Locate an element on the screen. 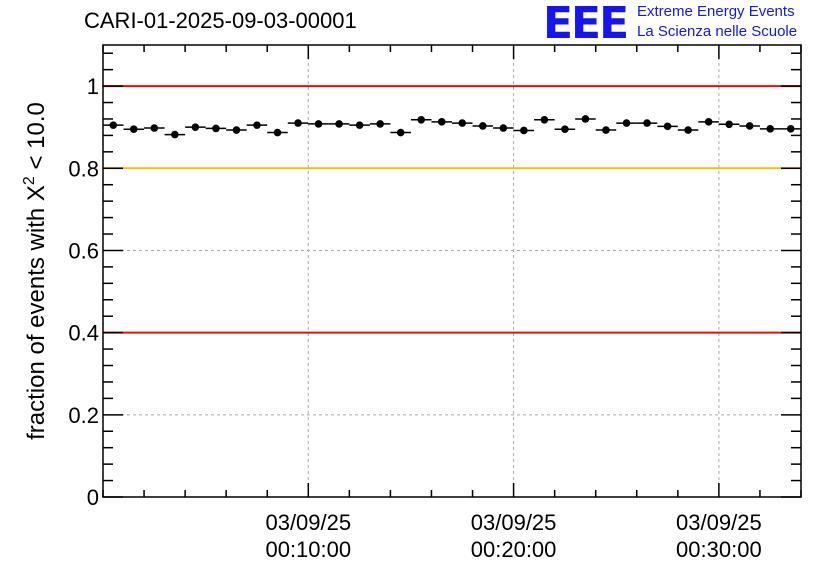 The width and height of the screenshot is (836, 572). eee-logo: EEE is located at coordinates (586, 24).